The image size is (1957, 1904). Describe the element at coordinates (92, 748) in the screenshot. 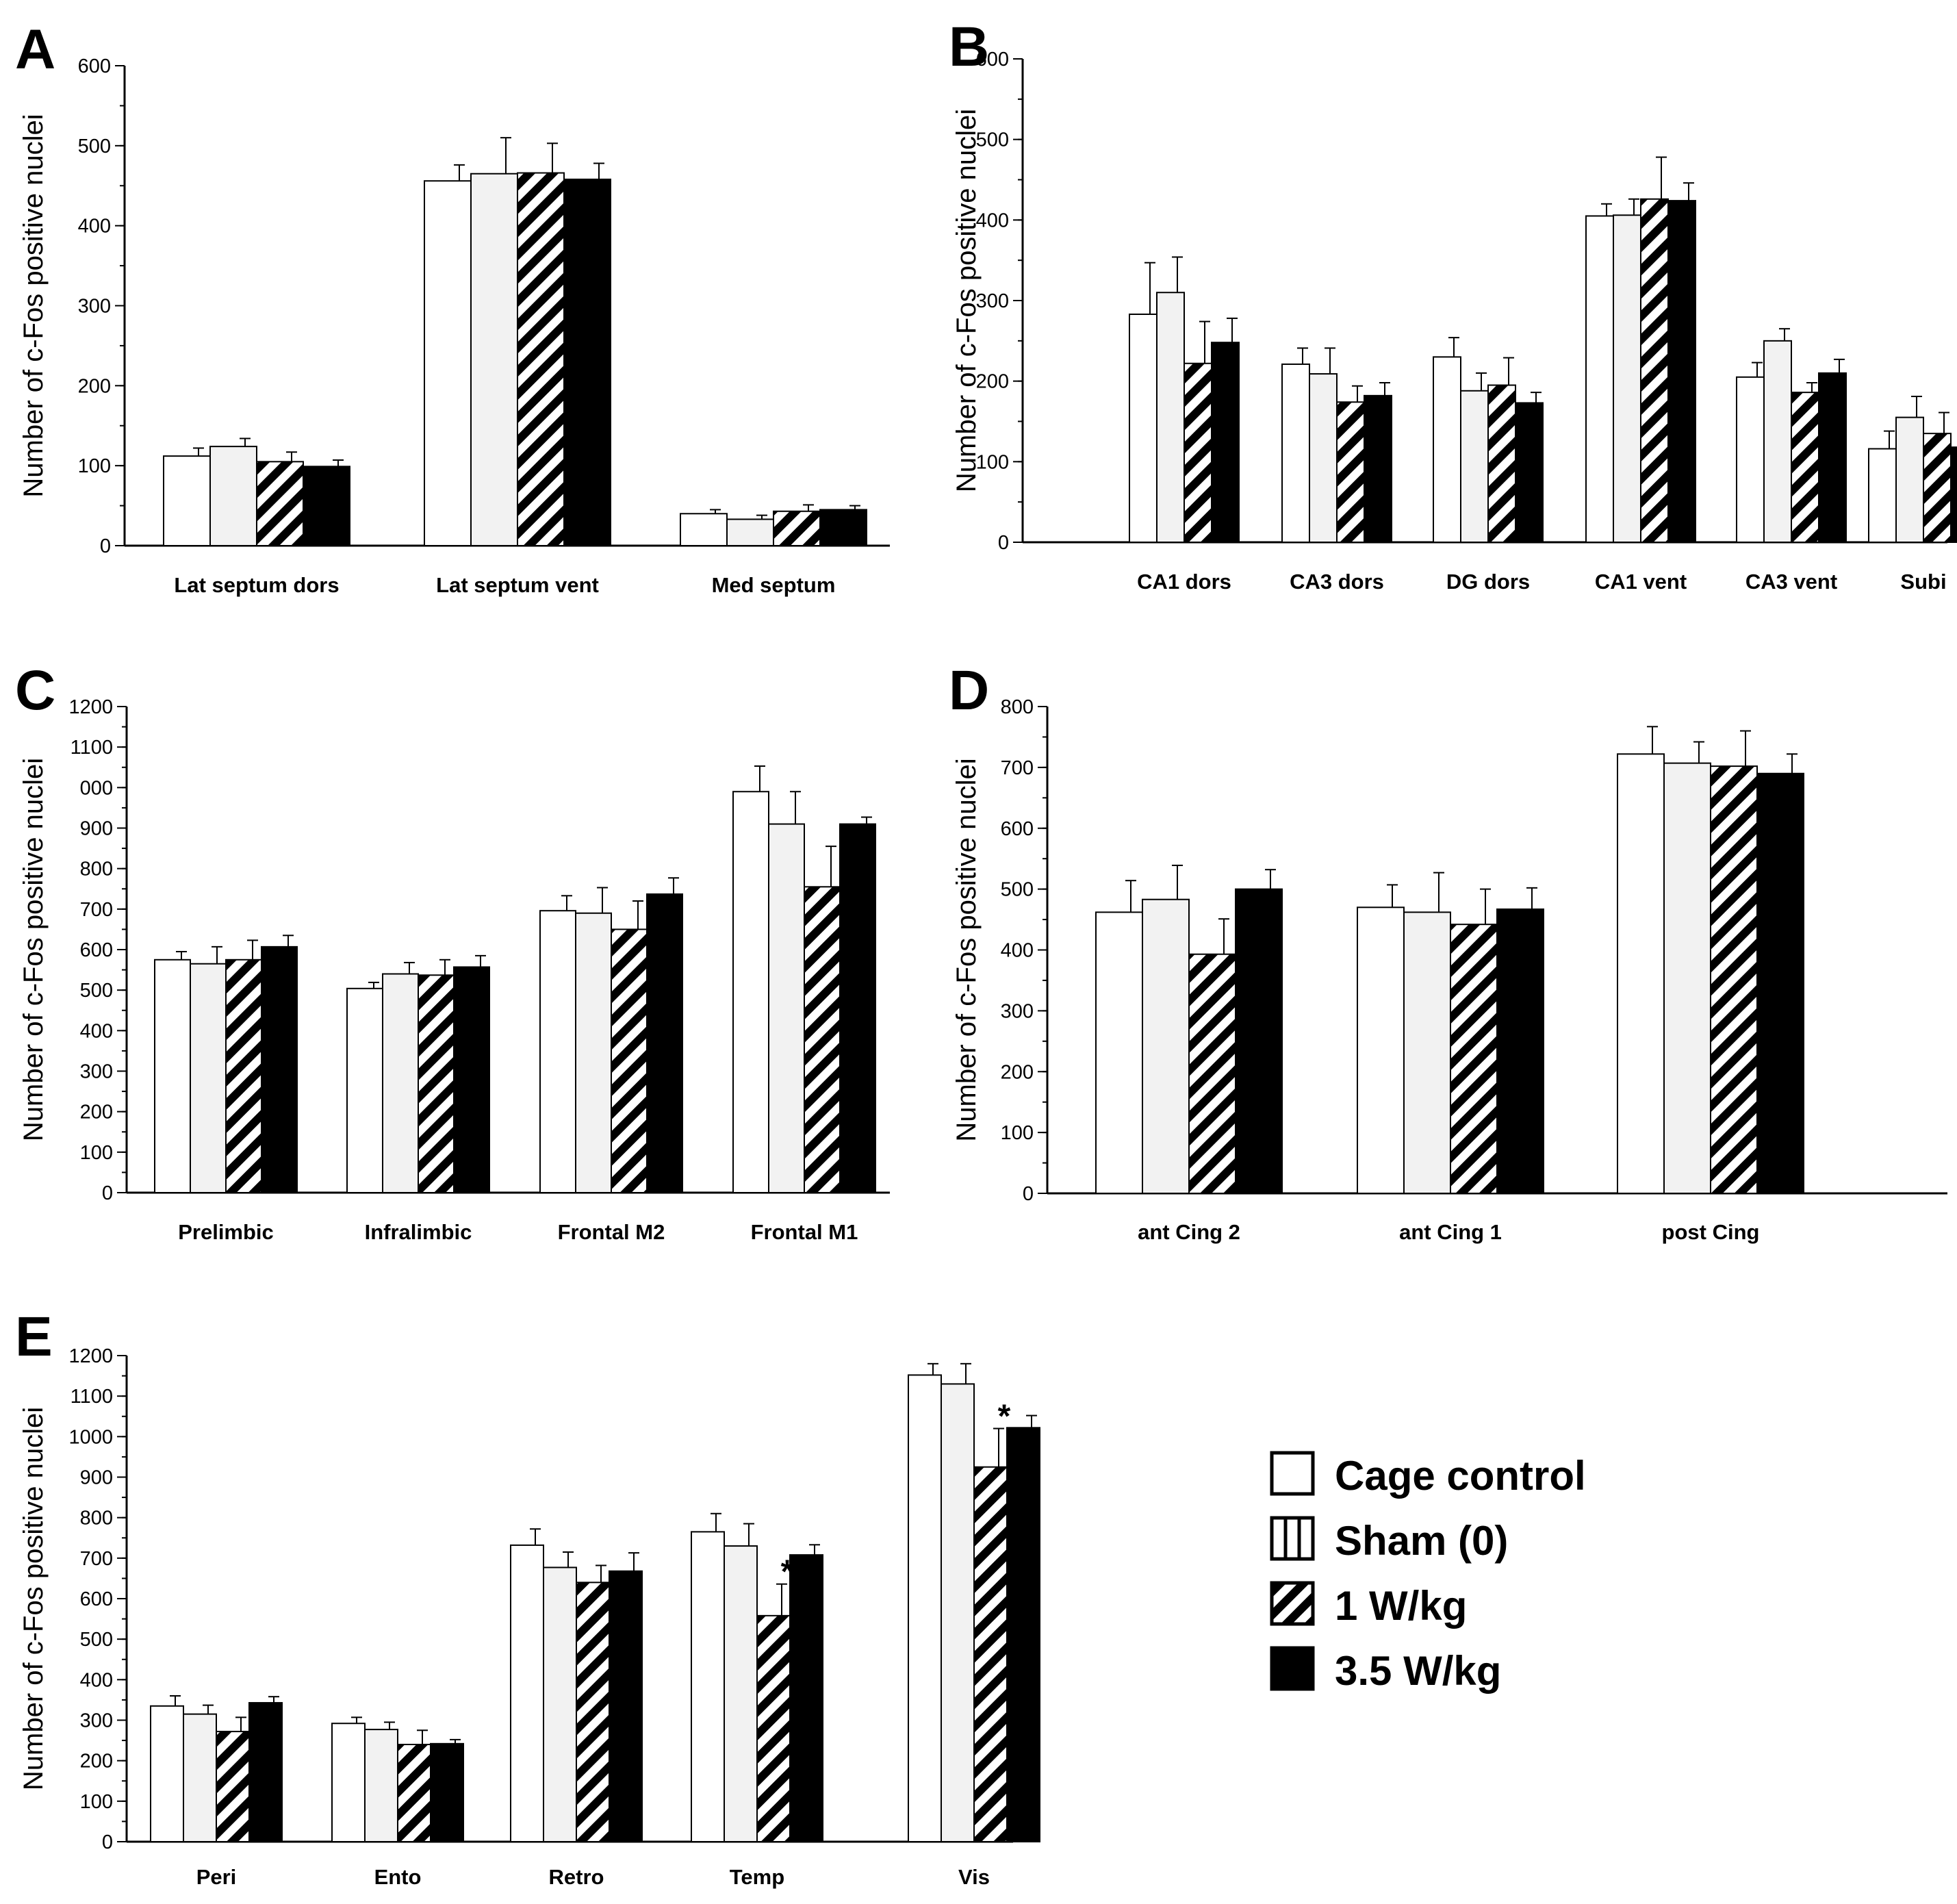

I see `y-tick-label: 1100` at that location.